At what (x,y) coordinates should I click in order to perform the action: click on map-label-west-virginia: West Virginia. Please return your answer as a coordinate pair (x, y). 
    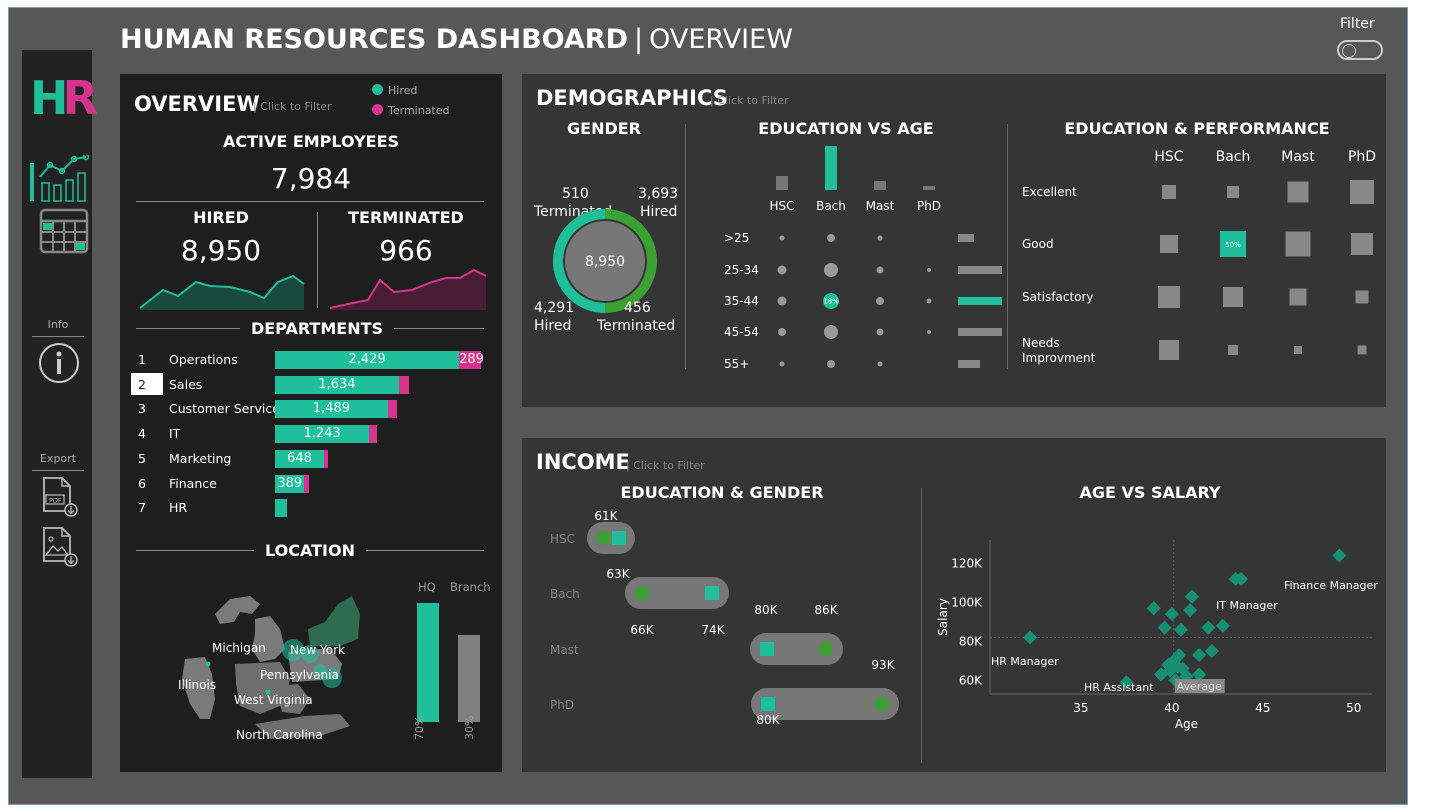
    Looking at the image, I should click on (273, 700).